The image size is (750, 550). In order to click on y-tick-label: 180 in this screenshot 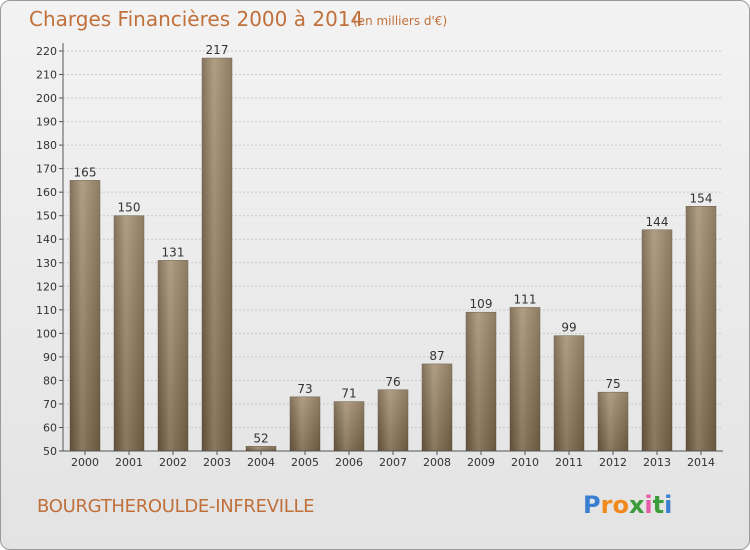, I will do `click(46, 145)`.